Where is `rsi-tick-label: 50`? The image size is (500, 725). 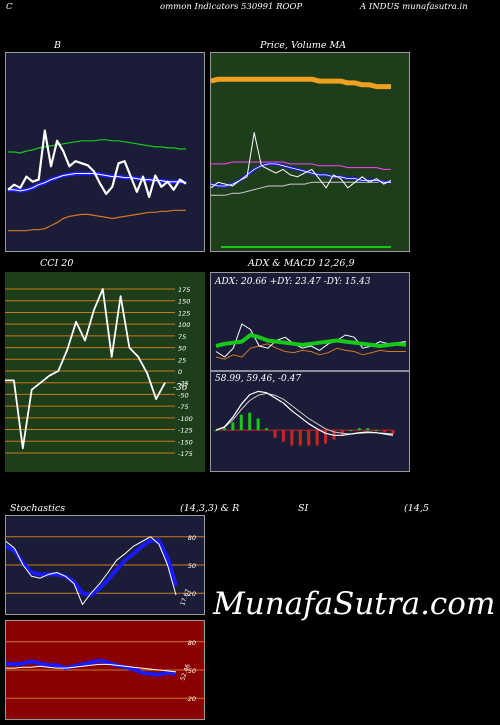 rsi-tick-label: 50 is located at coordinates (192, 671).